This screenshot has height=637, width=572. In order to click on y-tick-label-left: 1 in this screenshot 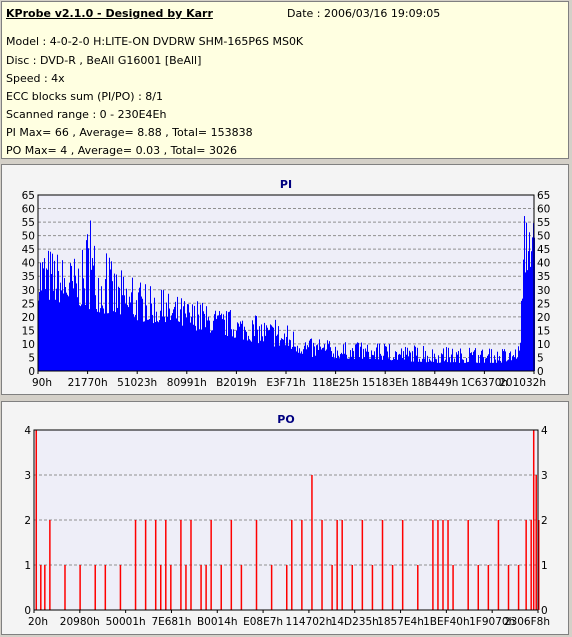, I will do `click(27, 566)`.